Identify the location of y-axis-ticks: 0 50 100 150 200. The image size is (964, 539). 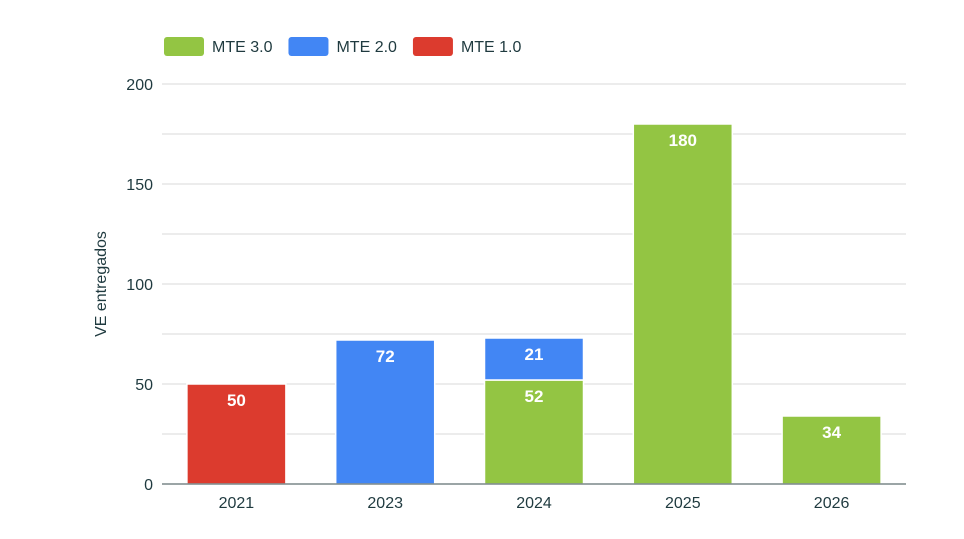
(139, 285).